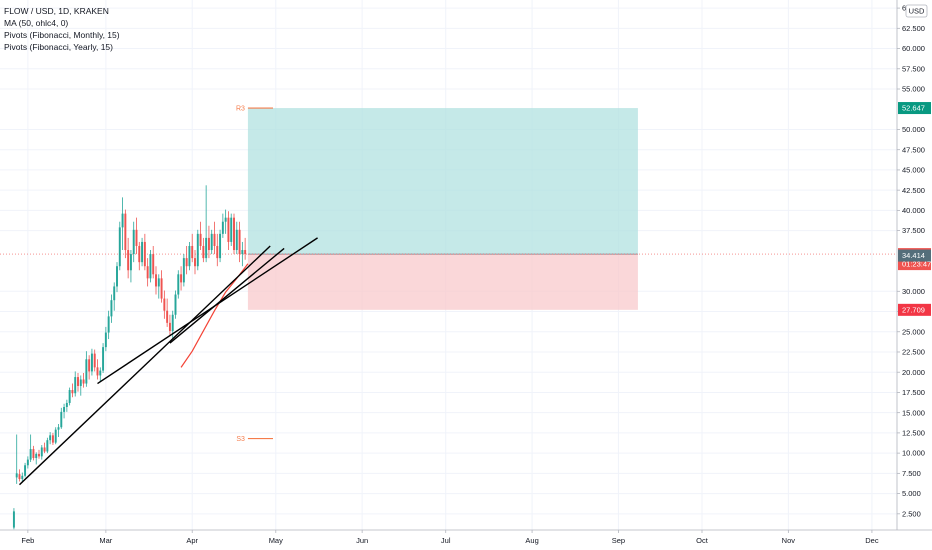 Image resolution: width=932 pixels, height=550 pixels. Describe the element at coordinates (442, 282) in the screenshot. I see `stop-zone` at that location.